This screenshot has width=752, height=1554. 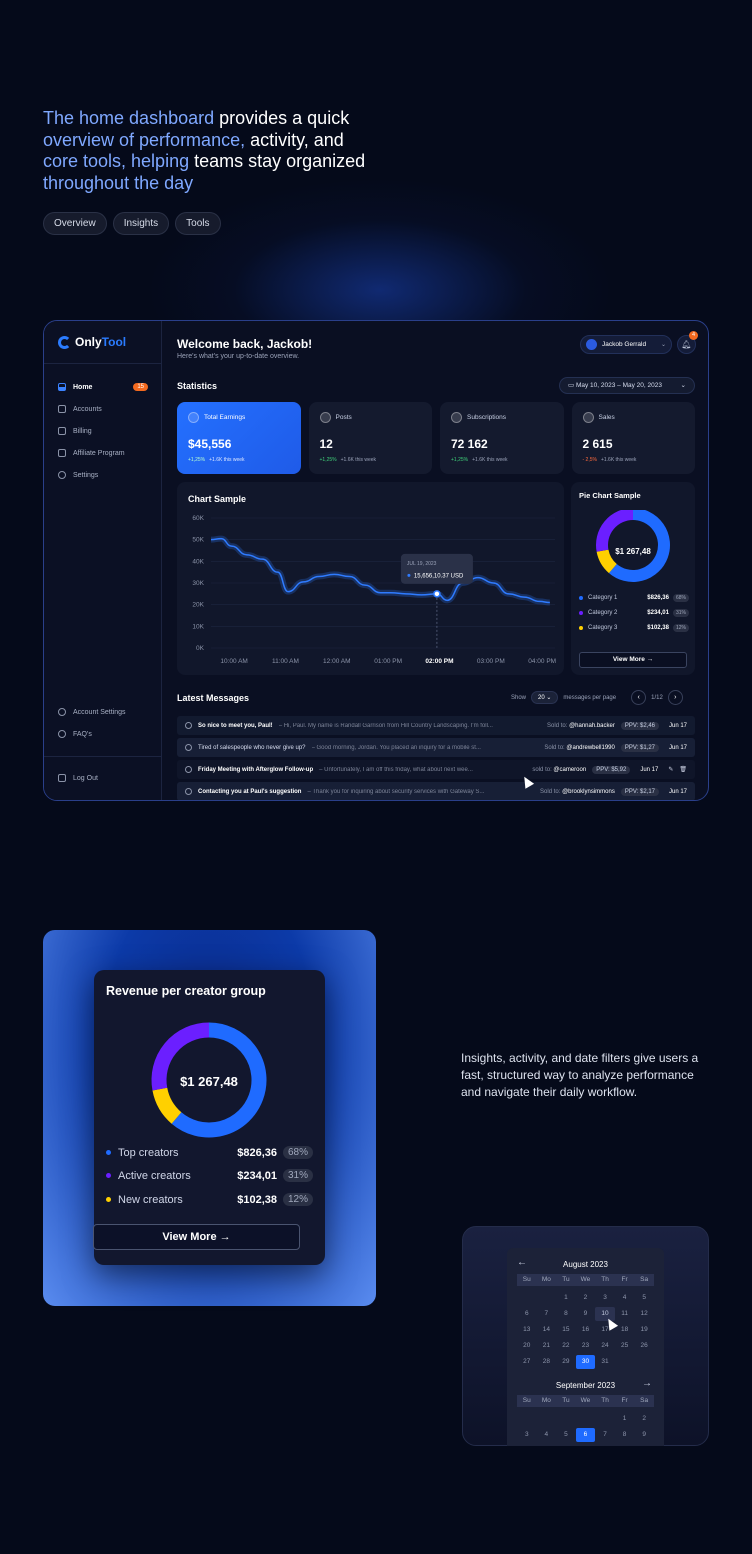 I want to click on calendar-day: 16, so click(x=585, y=1329).